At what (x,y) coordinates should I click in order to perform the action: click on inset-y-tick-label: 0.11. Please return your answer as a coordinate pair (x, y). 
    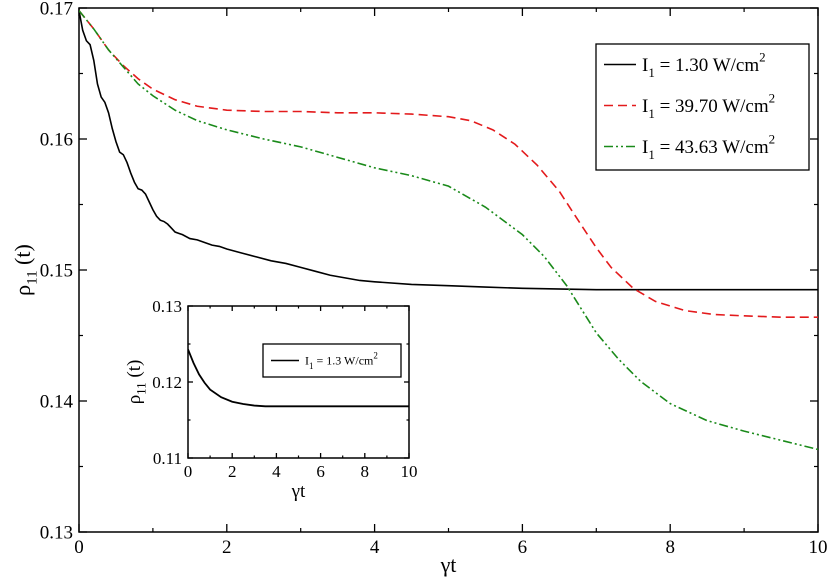
    Looking at the image, I should click on (167, 458).